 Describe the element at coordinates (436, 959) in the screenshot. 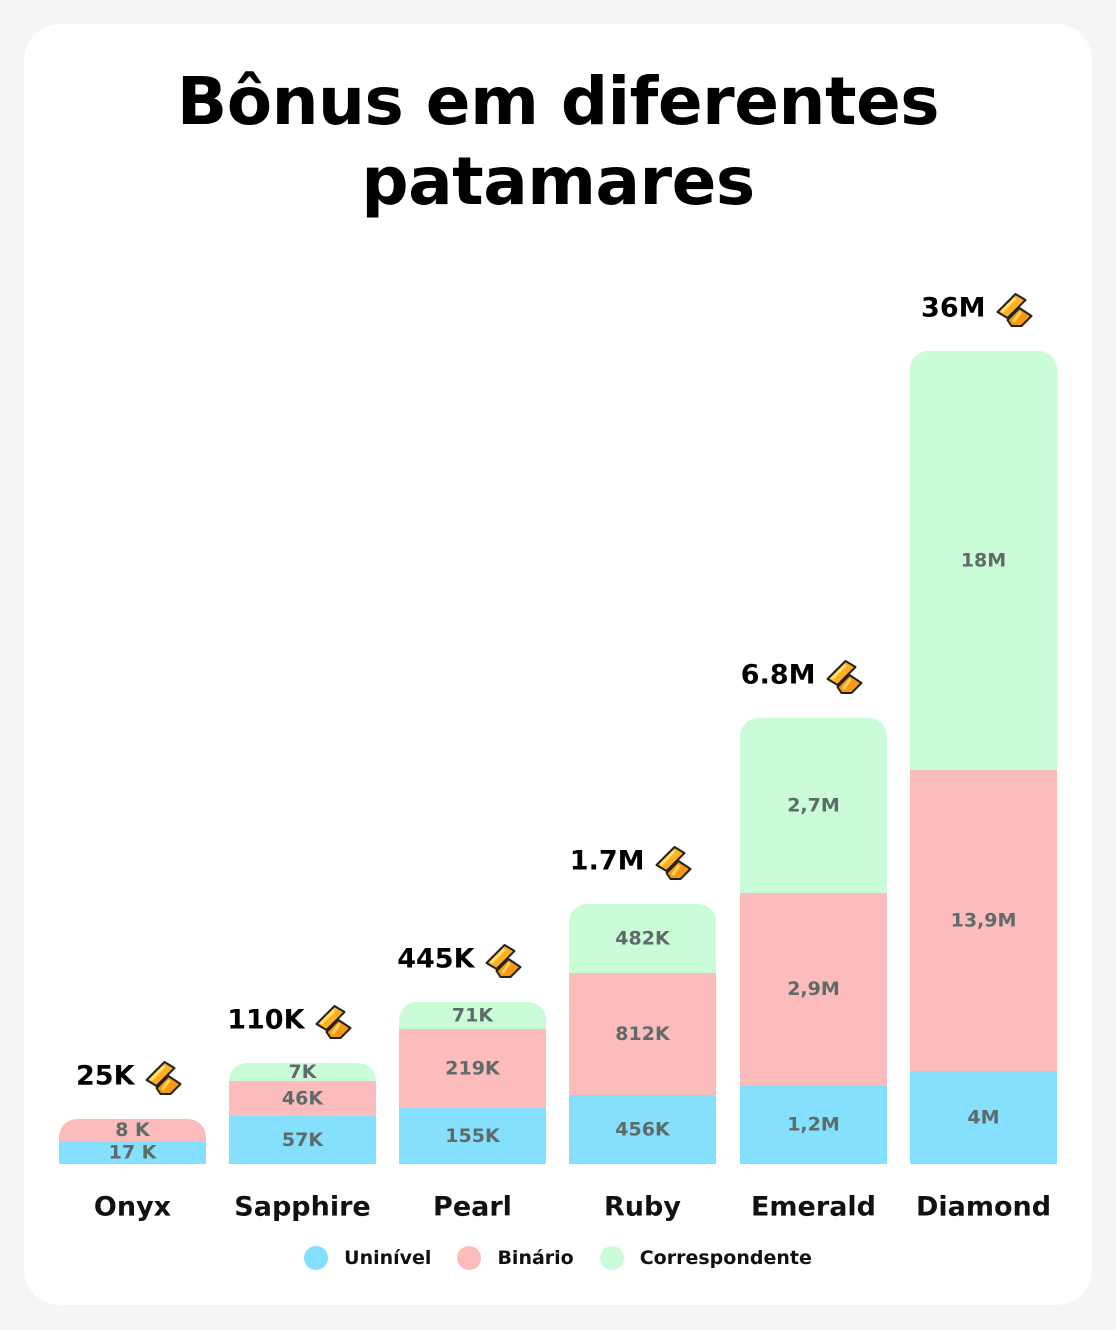

I see `total-label: 445K` at that location.